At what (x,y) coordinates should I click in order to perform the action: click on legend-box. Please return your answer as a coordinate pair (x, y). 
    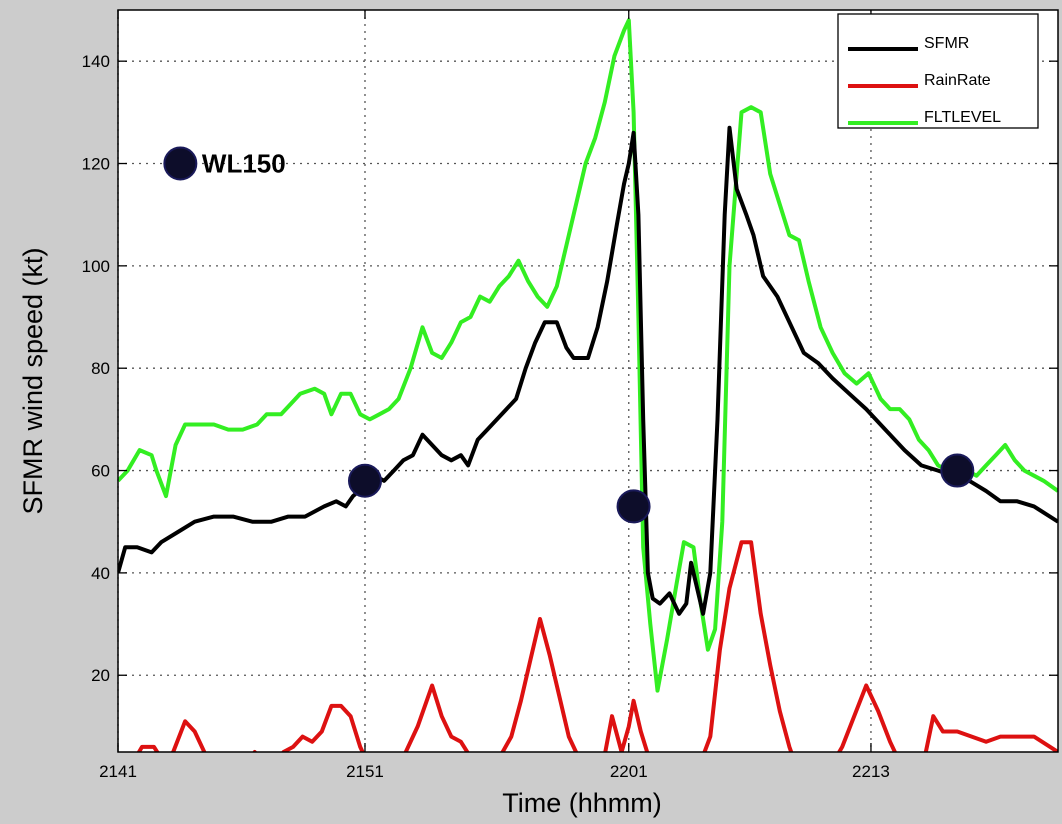
    Looking at the image, I should click on (938, 71).